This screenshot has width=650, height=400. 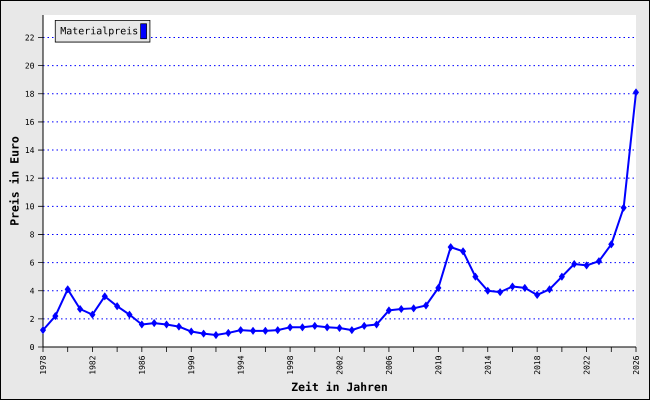 What do you see at coordinates (14, 180) in the screenshot?
I see `y-axis-title: Preis in Euro` at bounding box center [14, 180].